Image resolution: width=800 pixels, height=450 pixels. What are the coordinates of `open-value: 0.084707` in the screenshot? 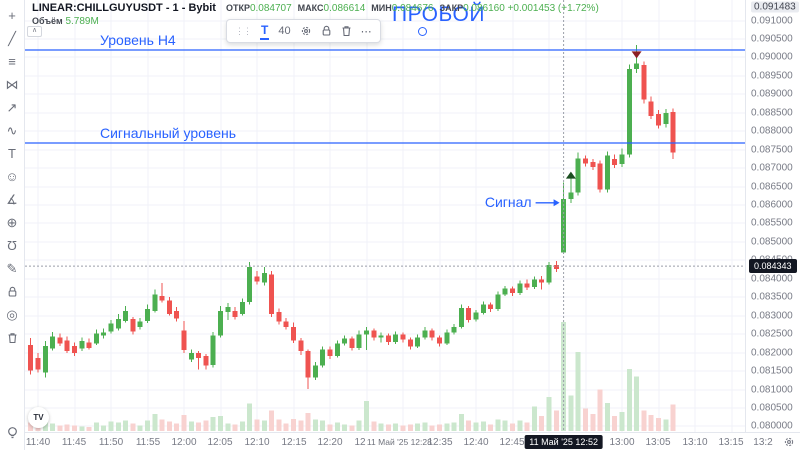 It's located at (270, 8).